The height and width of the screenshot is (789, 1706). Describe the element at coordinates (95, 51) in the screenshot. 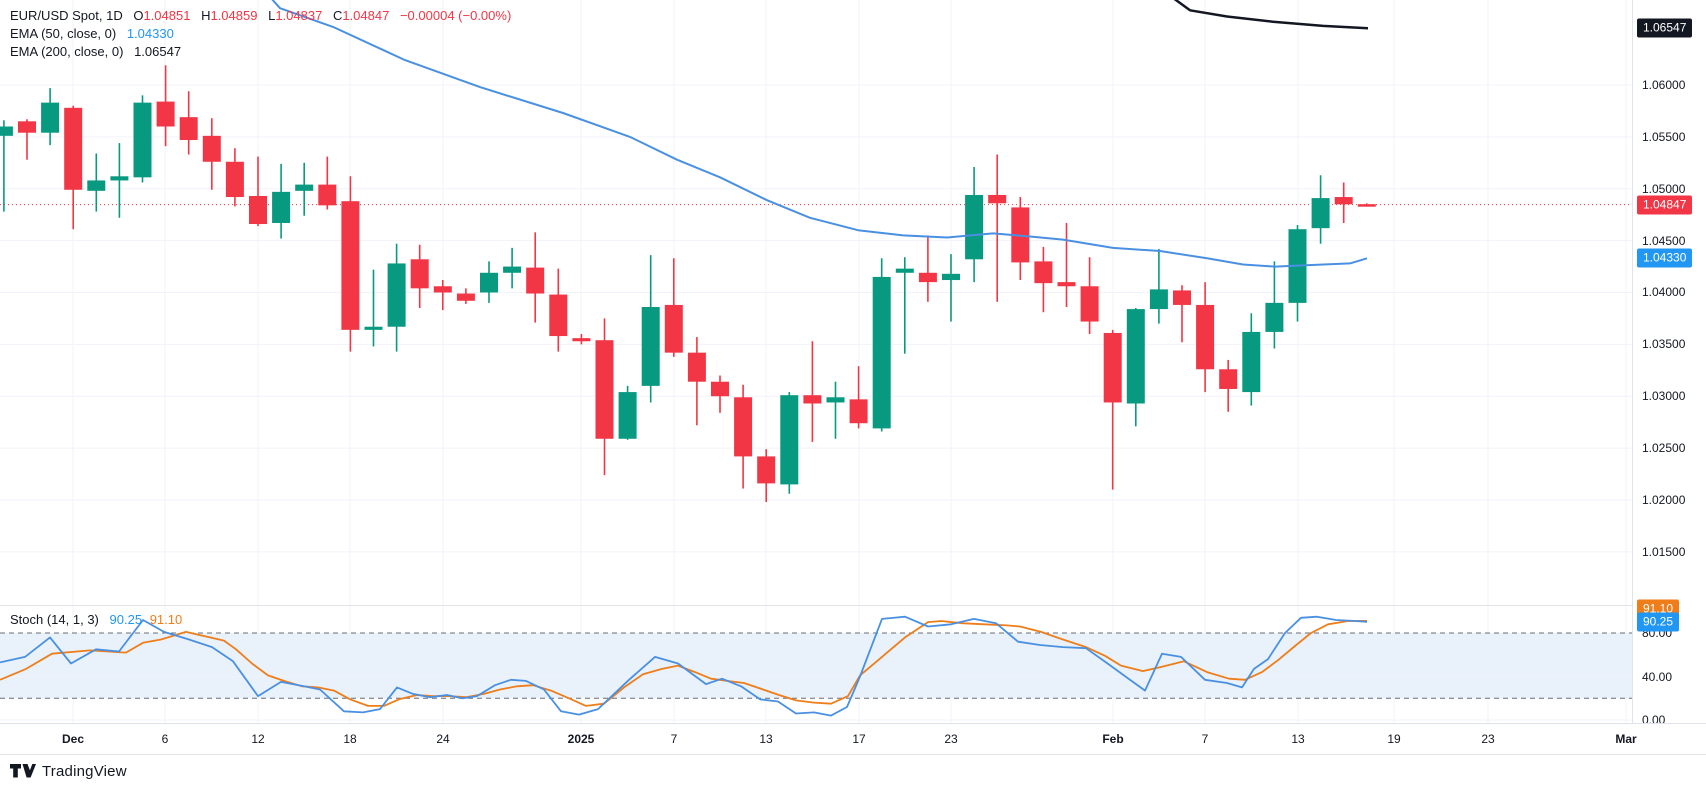

I see `ema200-legend-row: EMA (200, close, 0) 1.06547` at that location.